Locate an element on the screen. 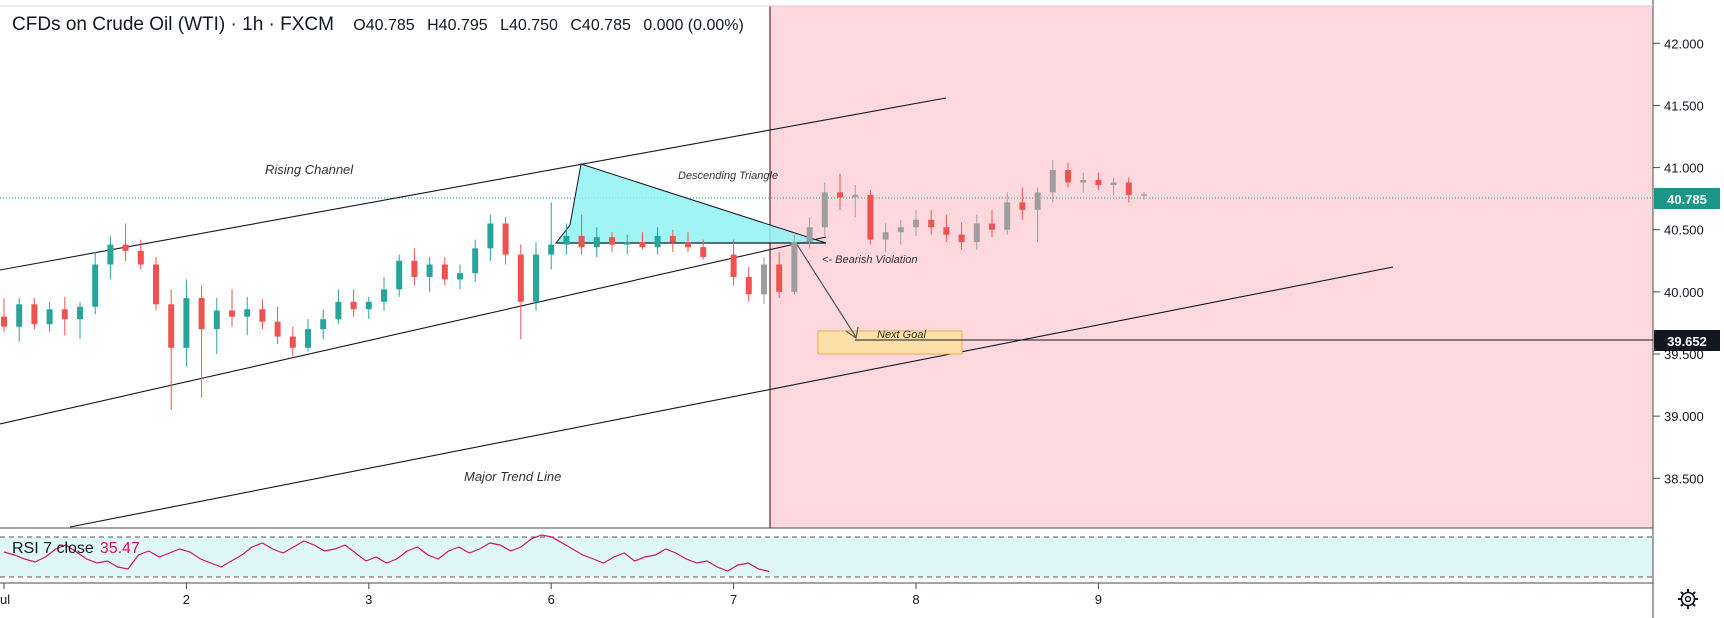  time-tick-label: 6 is located at coordinates (551, 599).